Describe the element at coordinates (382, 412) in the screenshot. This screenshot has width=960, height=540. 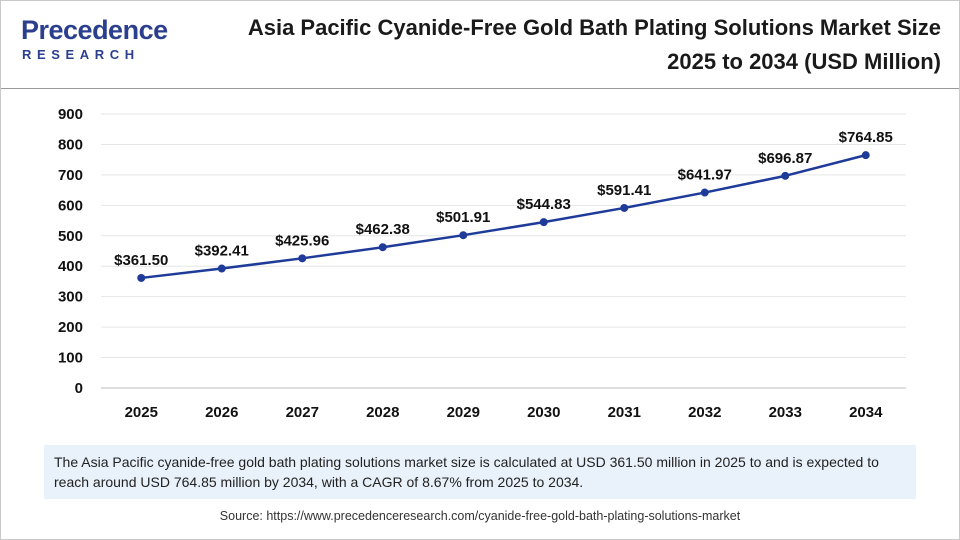
I see `x-tick-label: 2028` at that location.